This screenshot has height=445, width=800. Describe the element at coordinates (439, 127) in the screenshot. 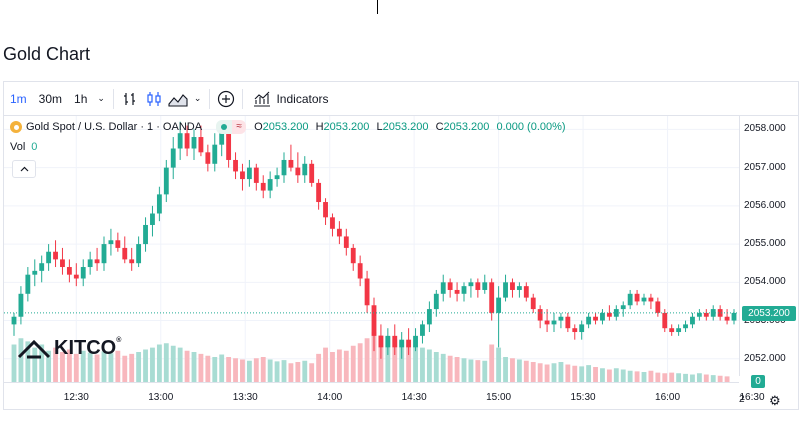

I see `close-key: C` at that location.